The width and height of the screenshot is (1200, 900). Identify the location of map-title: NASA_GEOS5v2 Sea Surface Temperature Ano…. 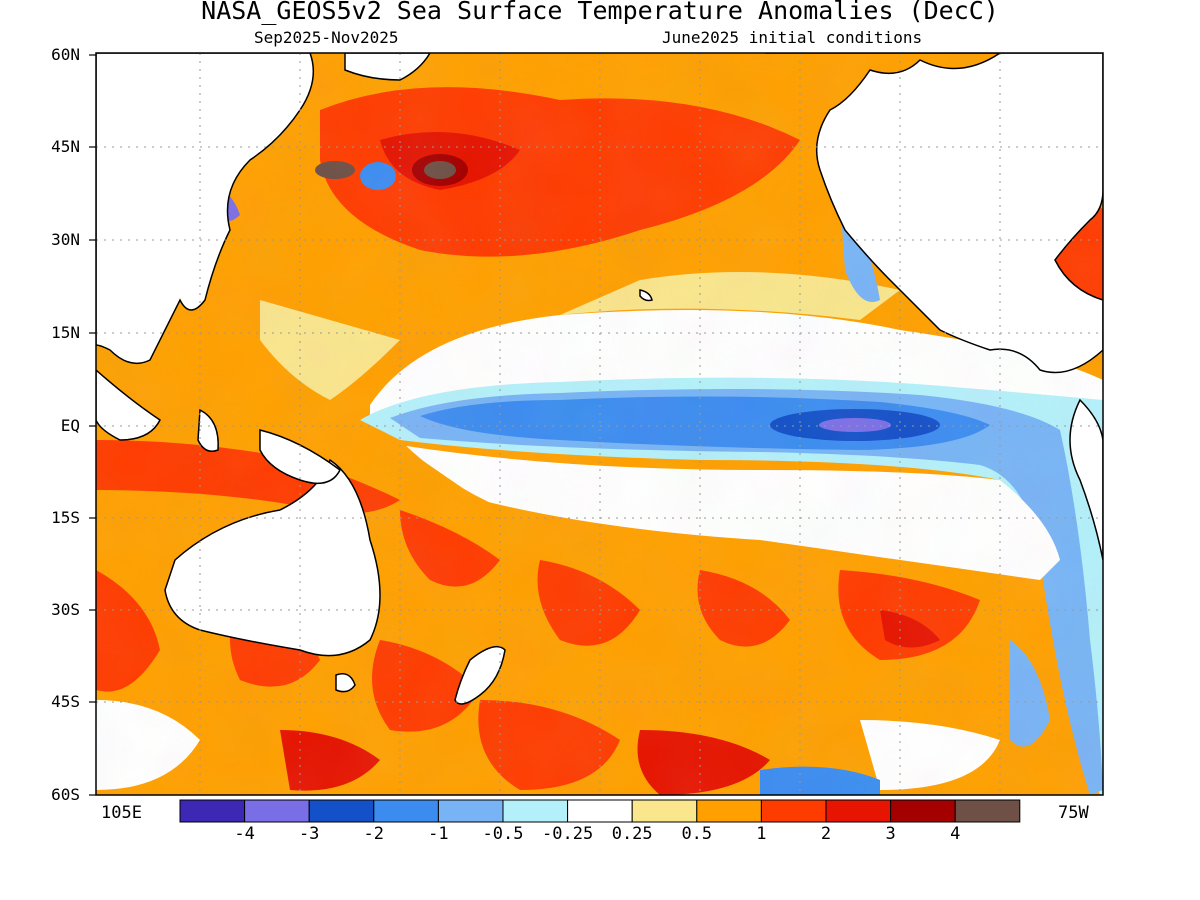
(600, 12).